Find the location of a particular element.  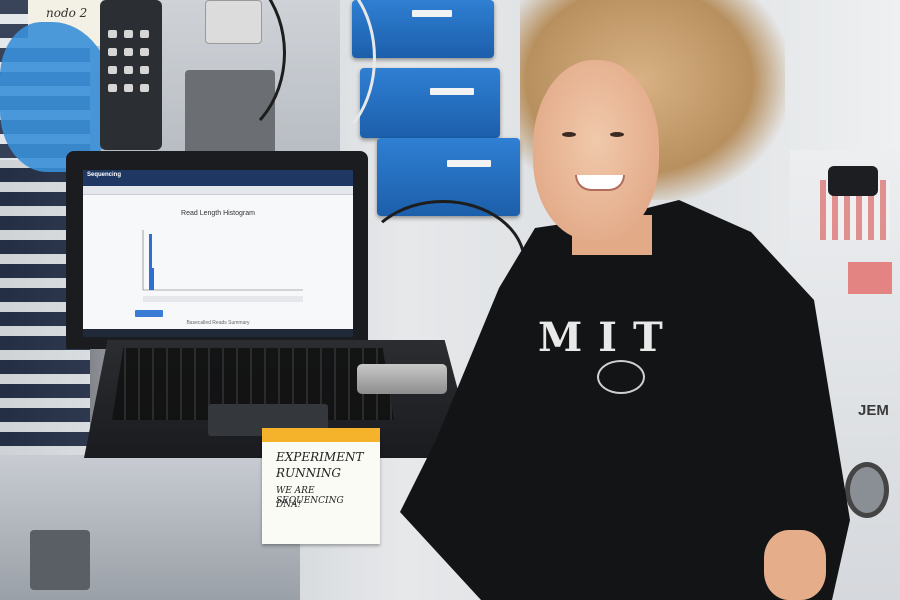

cable is located at coordinates (313, 73).